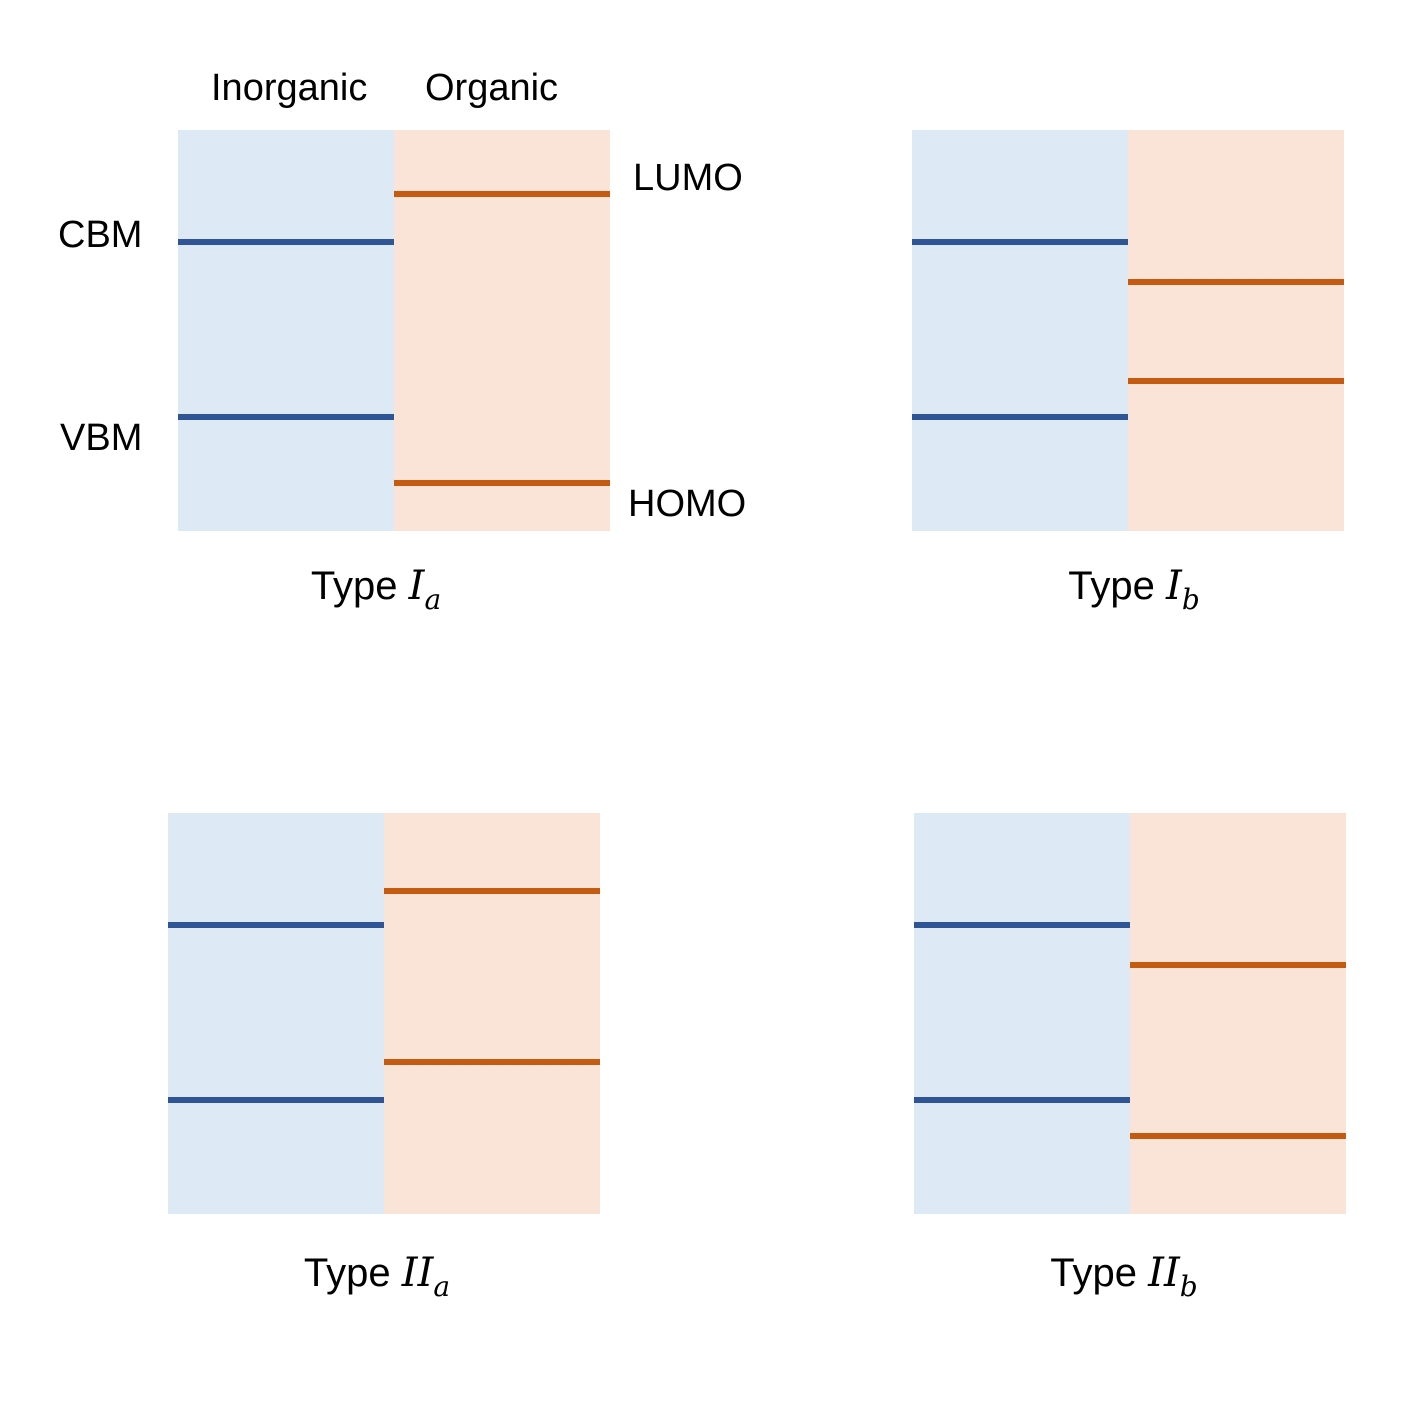  Describe the element at coordinates (101, 438) in the screenshot. I see `vbm-label: VBM` at that location.